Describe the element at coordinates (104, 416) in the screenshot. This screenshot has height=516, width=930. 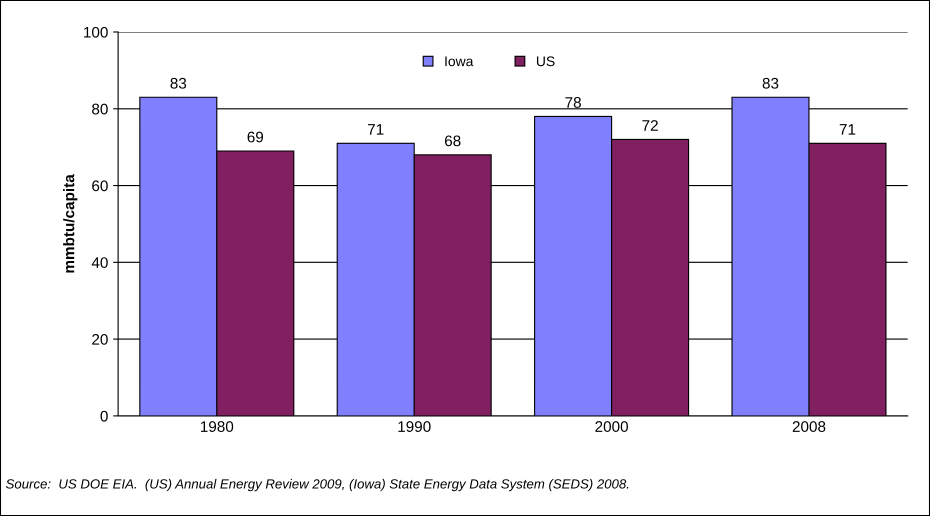
I see `y-tick-label: 0` at that location.